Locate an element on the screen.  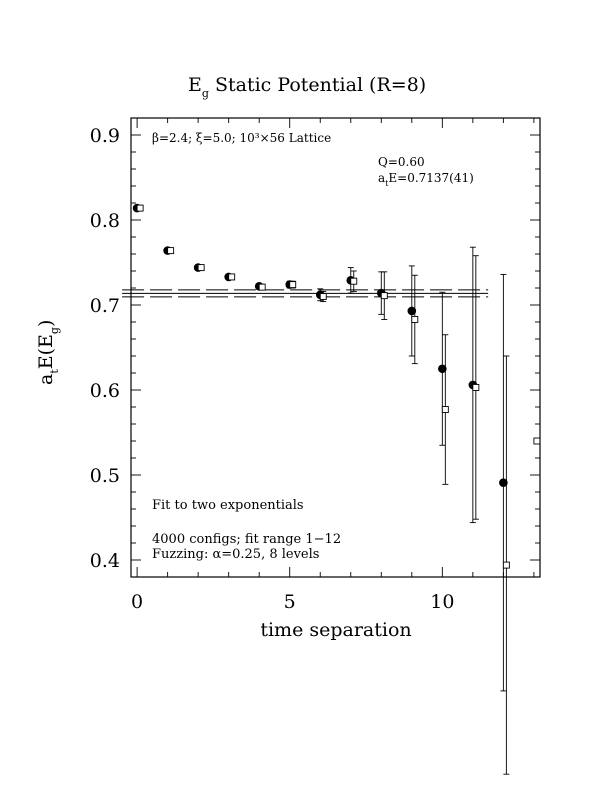
y-axis-label-mid: E(E is located at coordinates (46, 351).